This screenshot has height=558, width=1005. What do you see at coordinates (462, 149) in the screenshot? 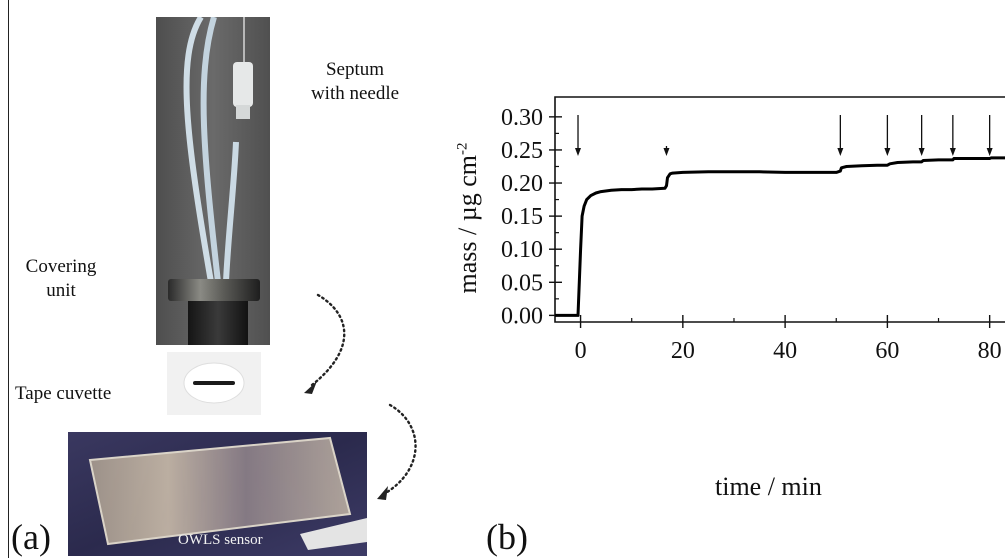
I see `y-axis-title-exponent: -2` at bounding box center [462, 149].